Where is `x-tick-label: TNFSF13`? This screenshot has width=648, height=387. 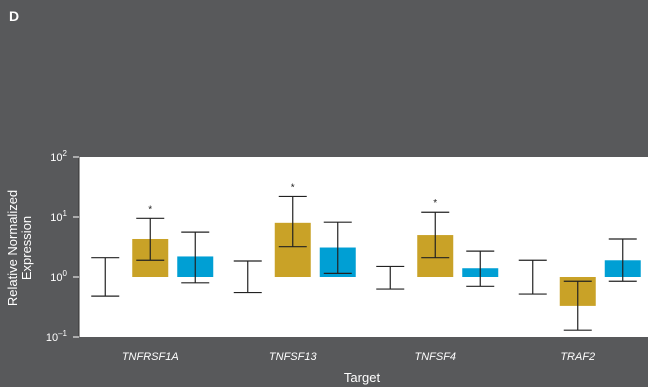
x-tick-label: TNFSF13 is located at coordinates (293, 357).